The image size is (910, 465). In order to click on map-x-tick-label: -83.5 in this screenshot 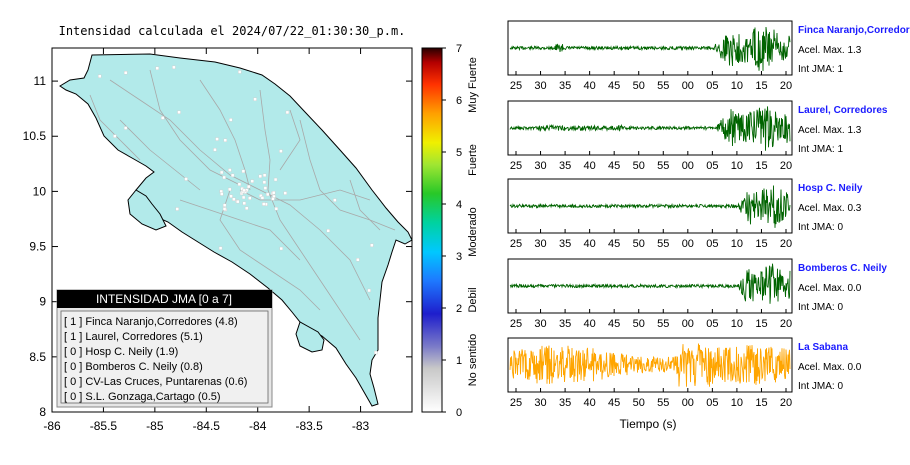, I will do `click(309, 426)`.